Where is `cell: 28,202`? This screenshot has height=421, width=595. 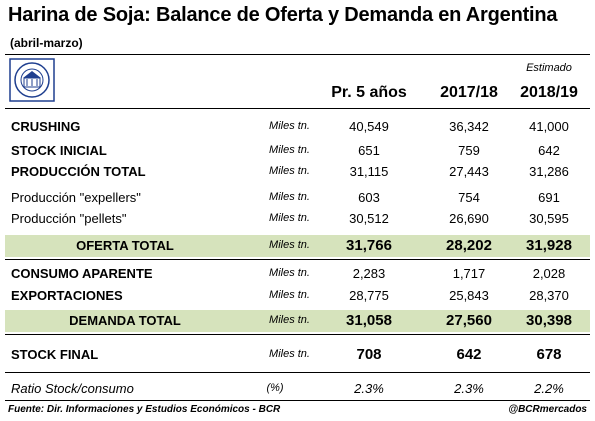 cell: 28,202 is located at coordinates (469, 245).